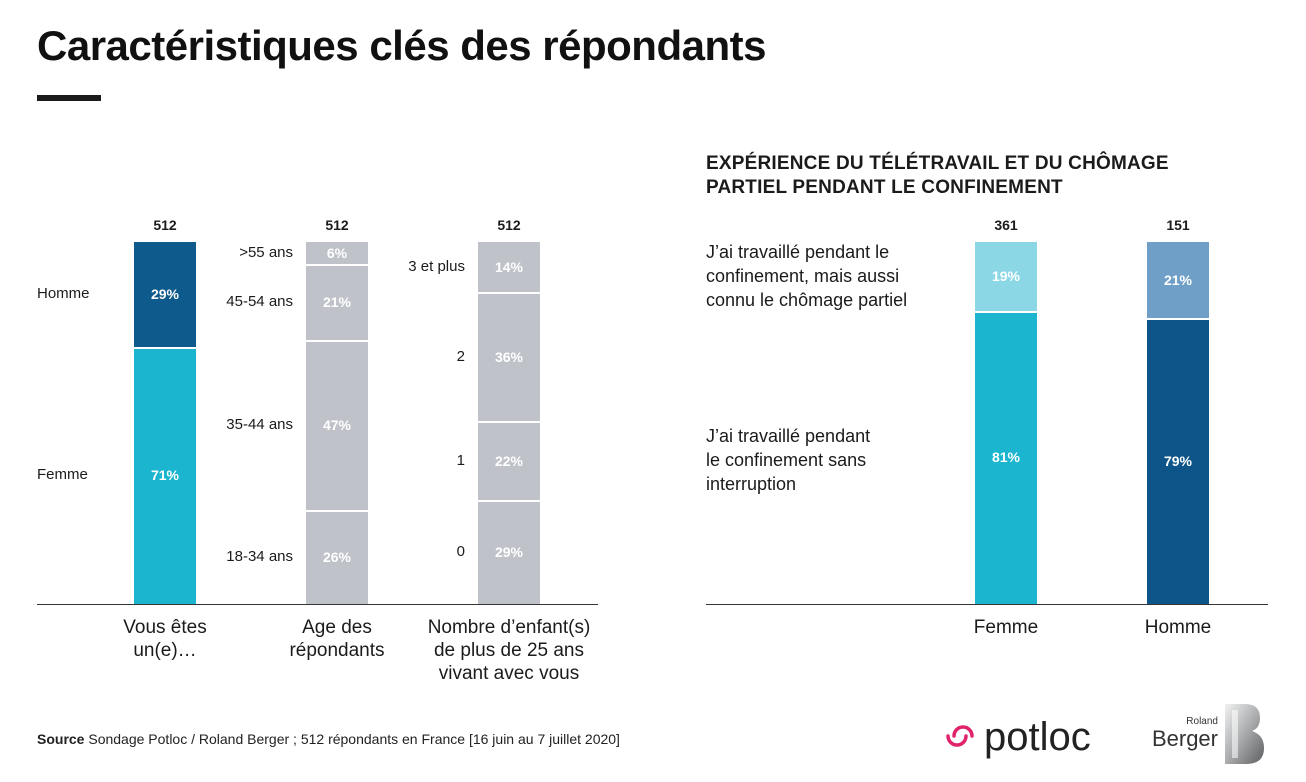  I want to click on segment-label: Femme, so click(62, 475).